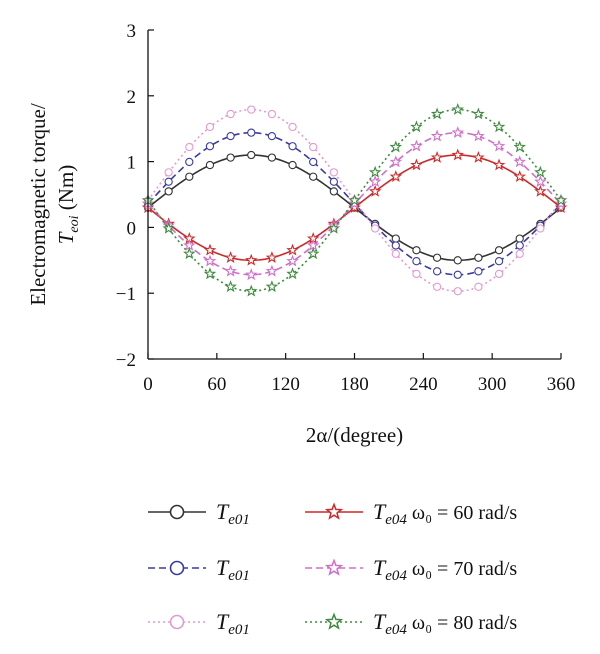 This screenshot has height=654, width=600. Describe the element at coordinates (492, 384) in the screenshot. I see `x-tick-label: 300` at that location.